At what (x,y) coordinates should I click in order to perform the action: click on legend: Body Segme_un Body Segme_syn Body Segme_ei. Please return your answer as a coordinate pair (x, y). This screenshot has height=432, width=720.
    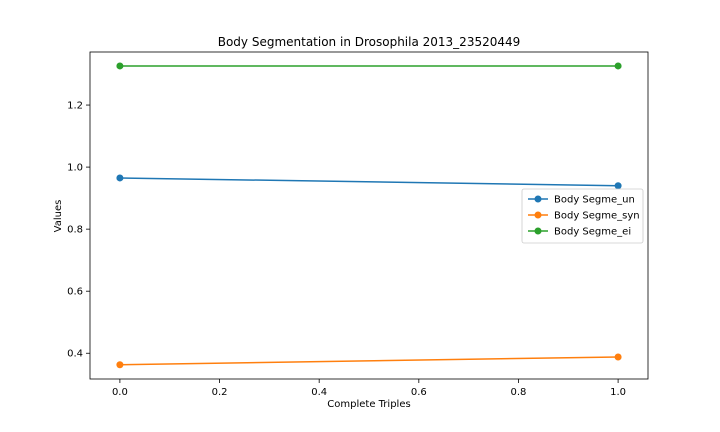
    Looking at the image, I should click on (582, 216).